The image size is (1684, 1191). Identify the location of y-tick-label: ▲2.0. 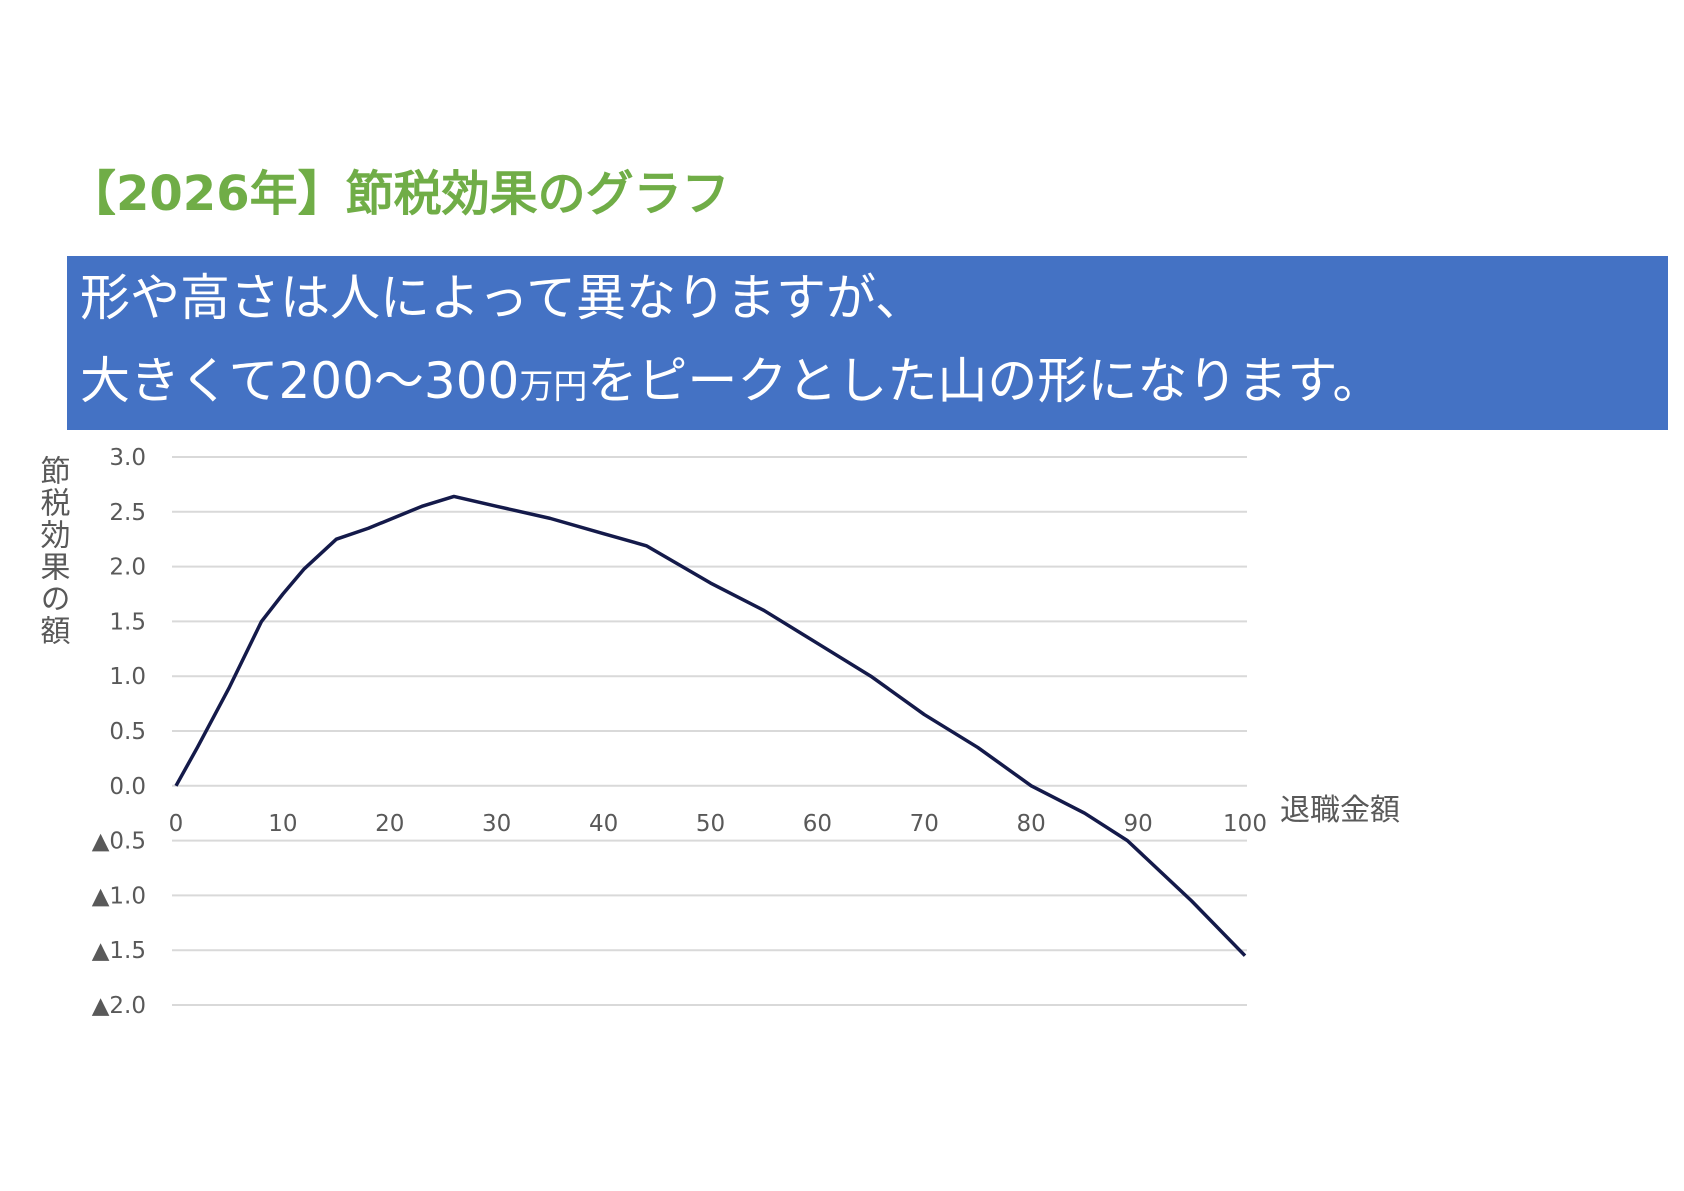
(119, 1006).